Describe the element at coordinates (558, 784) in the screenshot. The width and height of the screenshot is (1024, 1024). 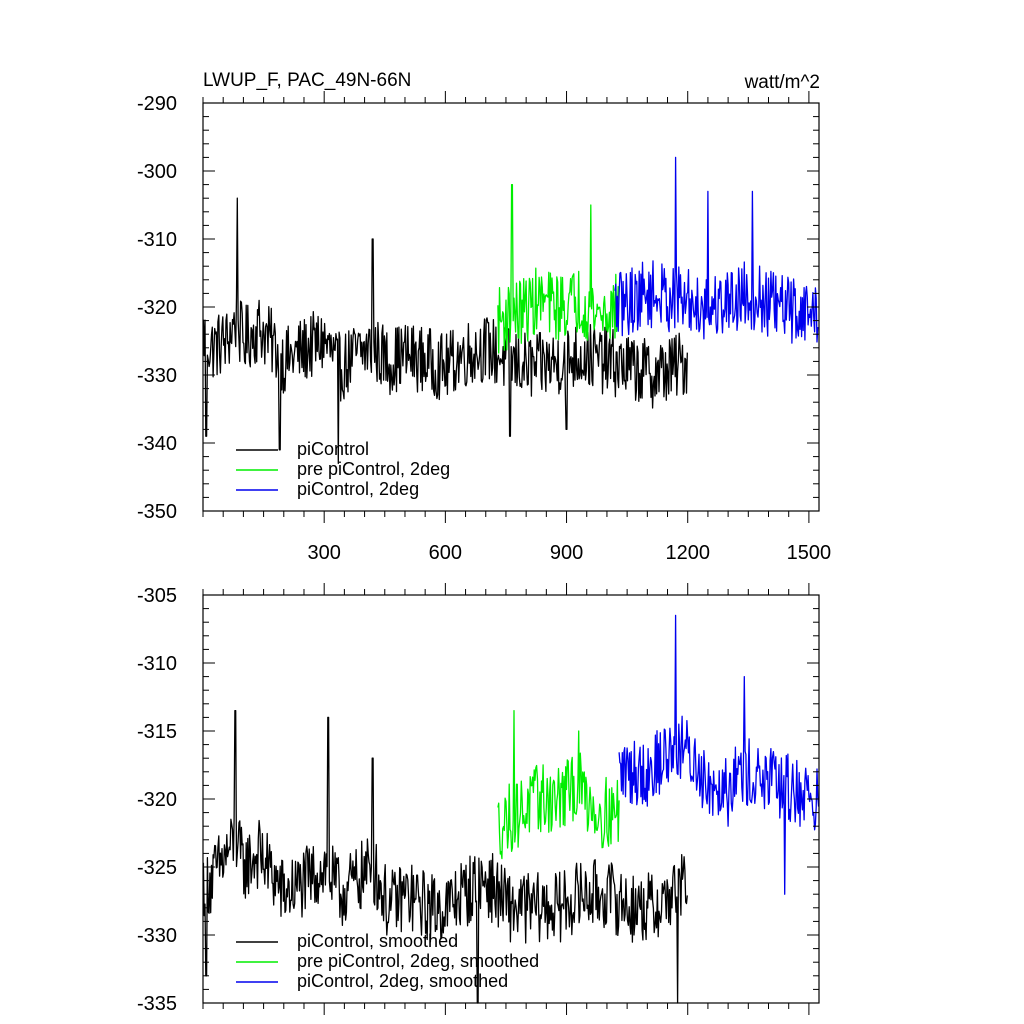
I see `series-line-pre-picontrol-2deg-smoothed` at that location.